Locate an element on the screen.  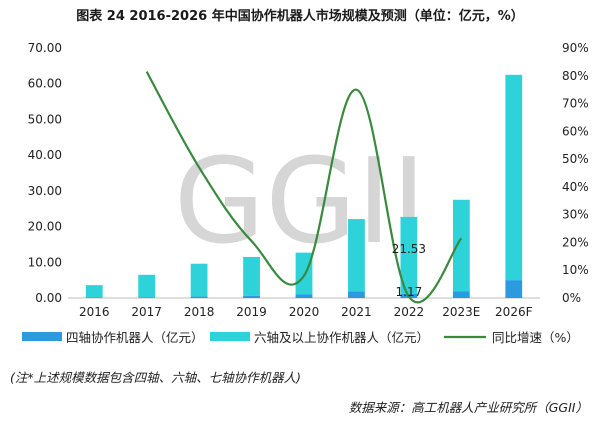
bar-four-axis-2021 is located at coordinates (356, 294).